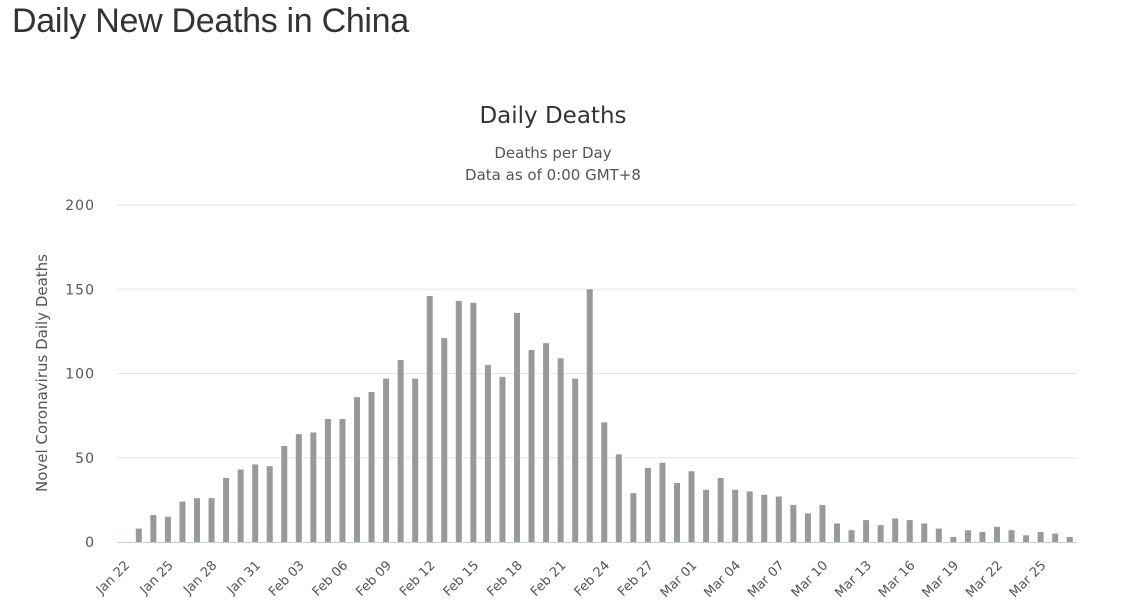 Image resolution: width=1146 pixels, height=616 pixels. Describe the element at coordinates (575, 460) in the screenshot. I see `bar: Feb 22: 97` at that location.